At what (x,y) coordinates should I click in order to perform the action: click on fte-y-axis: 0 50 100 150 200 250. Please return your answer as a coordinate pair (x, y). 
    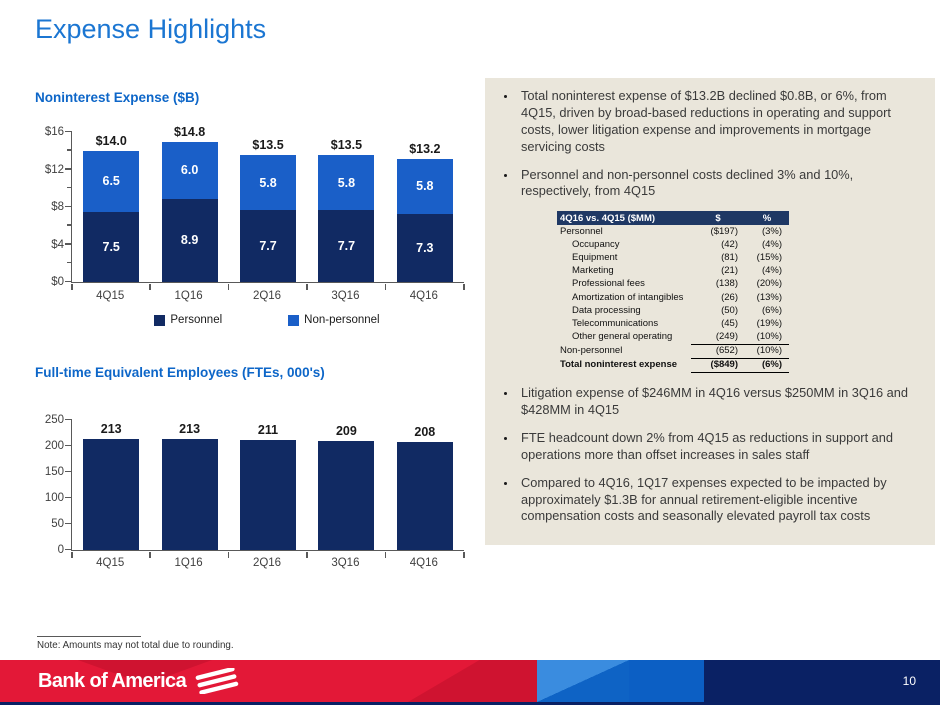
    Looking at the image, I should click on (51, 485).